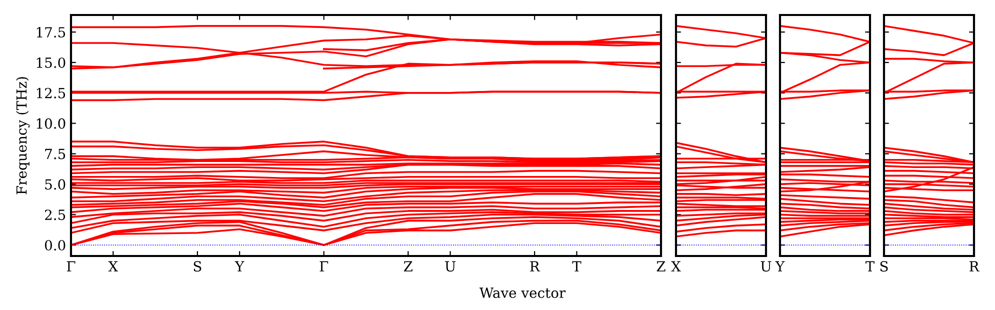  What do you see at coordinates (51, 62) in the screenshot?
I see `y-tick-label: 15.0` at bounding box center [51, 62].